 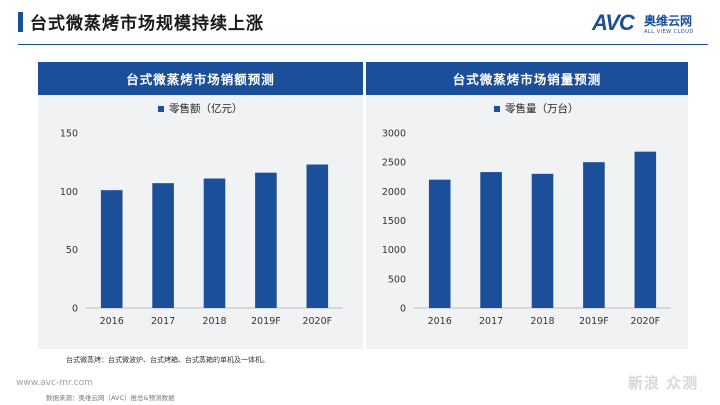 What do you see at coordinates (394, 250) in the screenshot?
I see `y-tick-label: 1000` at bounding box center [394, 250].